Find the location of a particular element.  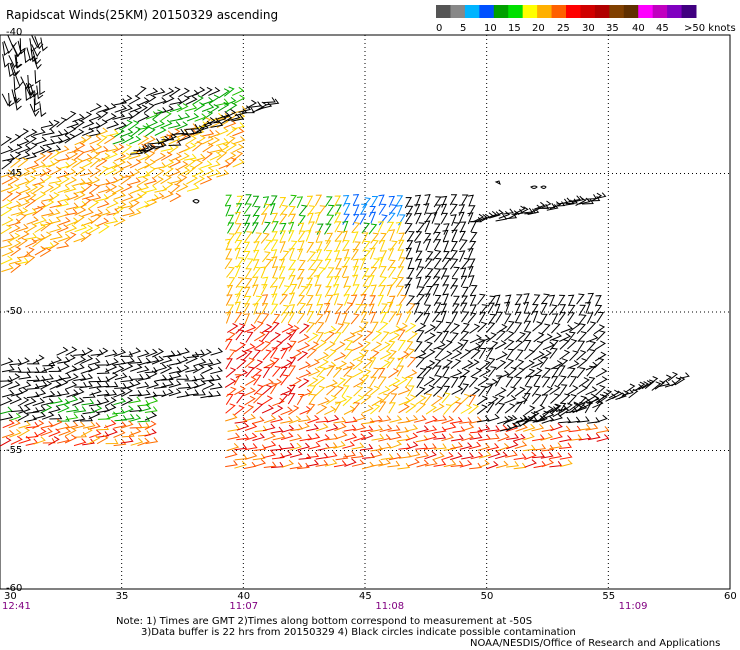

legend-label: 35 is located at coordinates (612, 28).